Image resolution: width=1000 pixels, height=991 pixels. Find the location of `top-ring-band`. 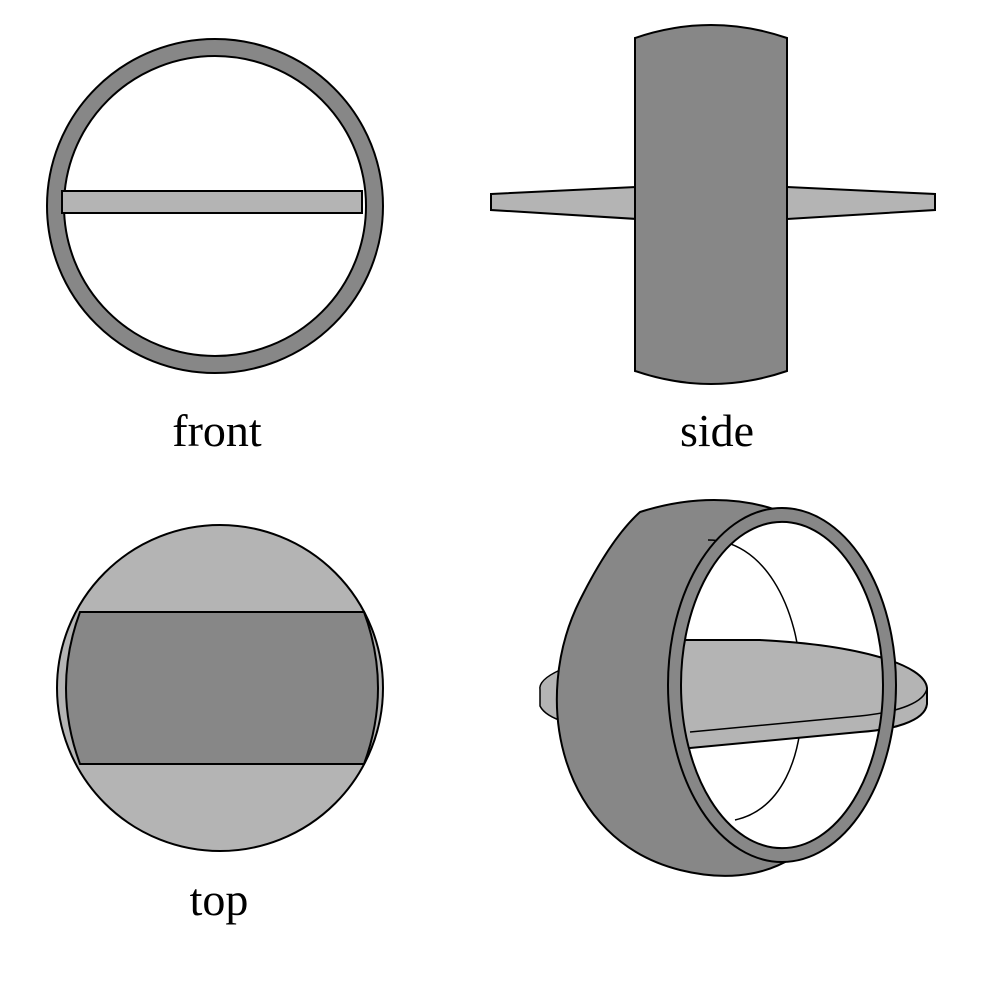

top-ring-band is located at coordinates (222, 688).